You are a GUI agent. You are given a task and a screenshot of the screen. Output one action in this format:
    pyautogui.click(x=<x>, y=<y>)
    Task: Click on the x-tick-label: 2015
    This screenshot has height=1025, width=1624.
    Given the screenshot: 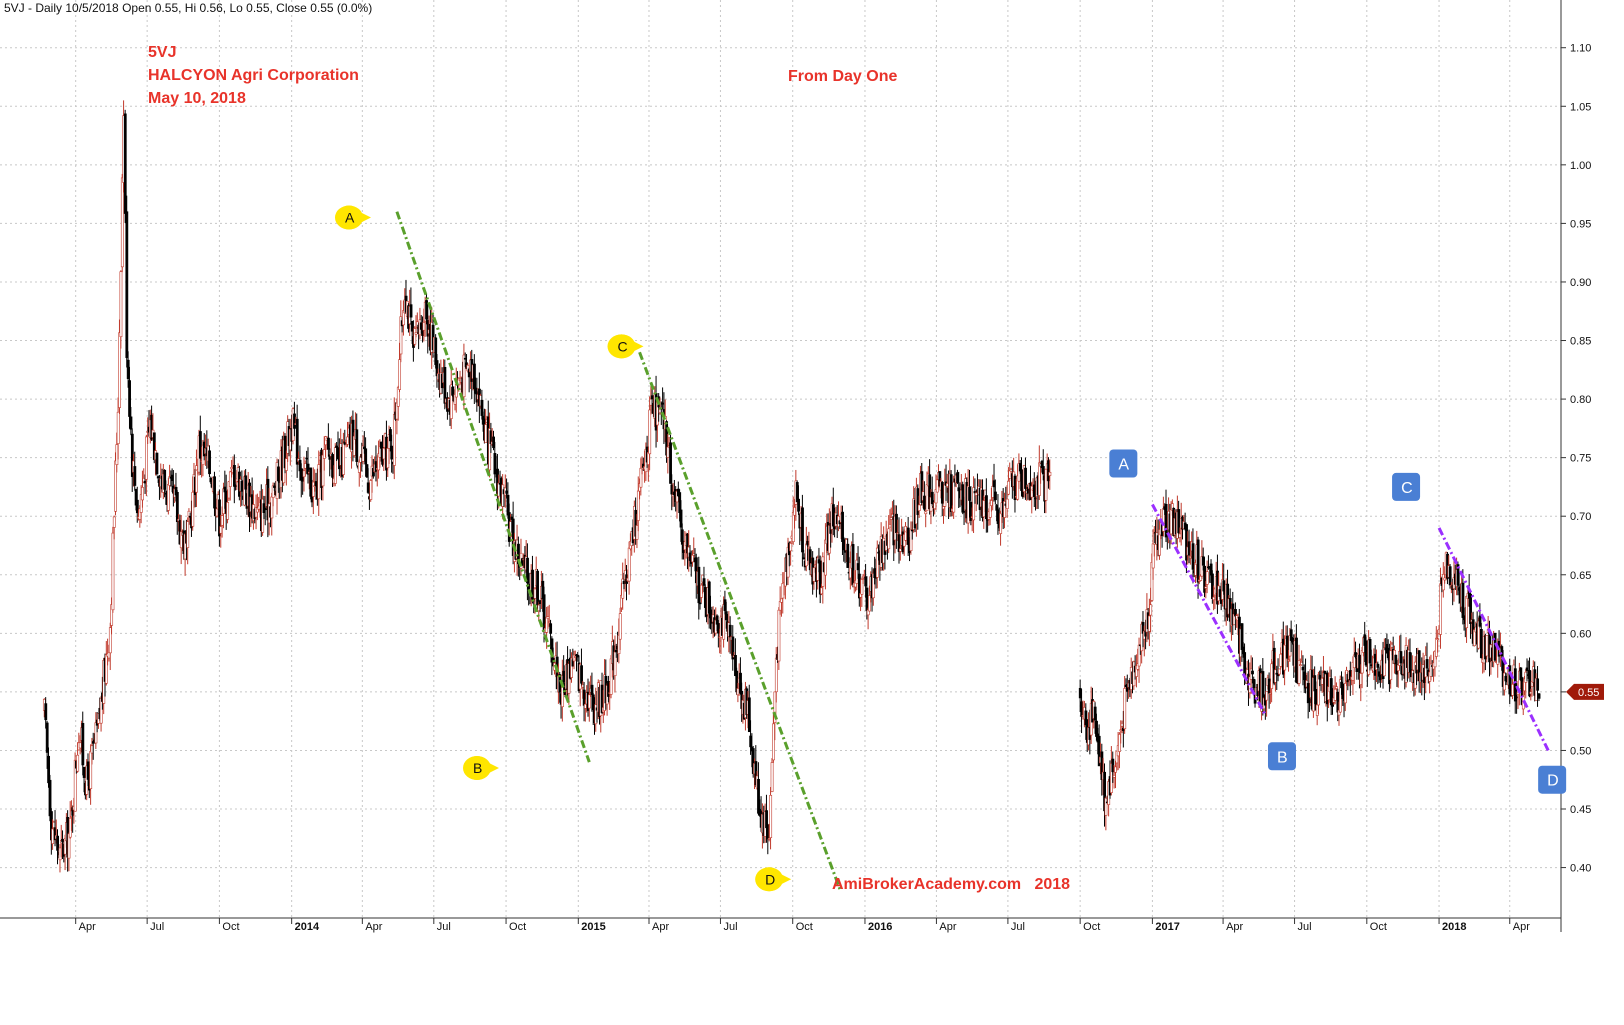 What is the action you would take?
    pyautogui.click(x=593, y=927)
    